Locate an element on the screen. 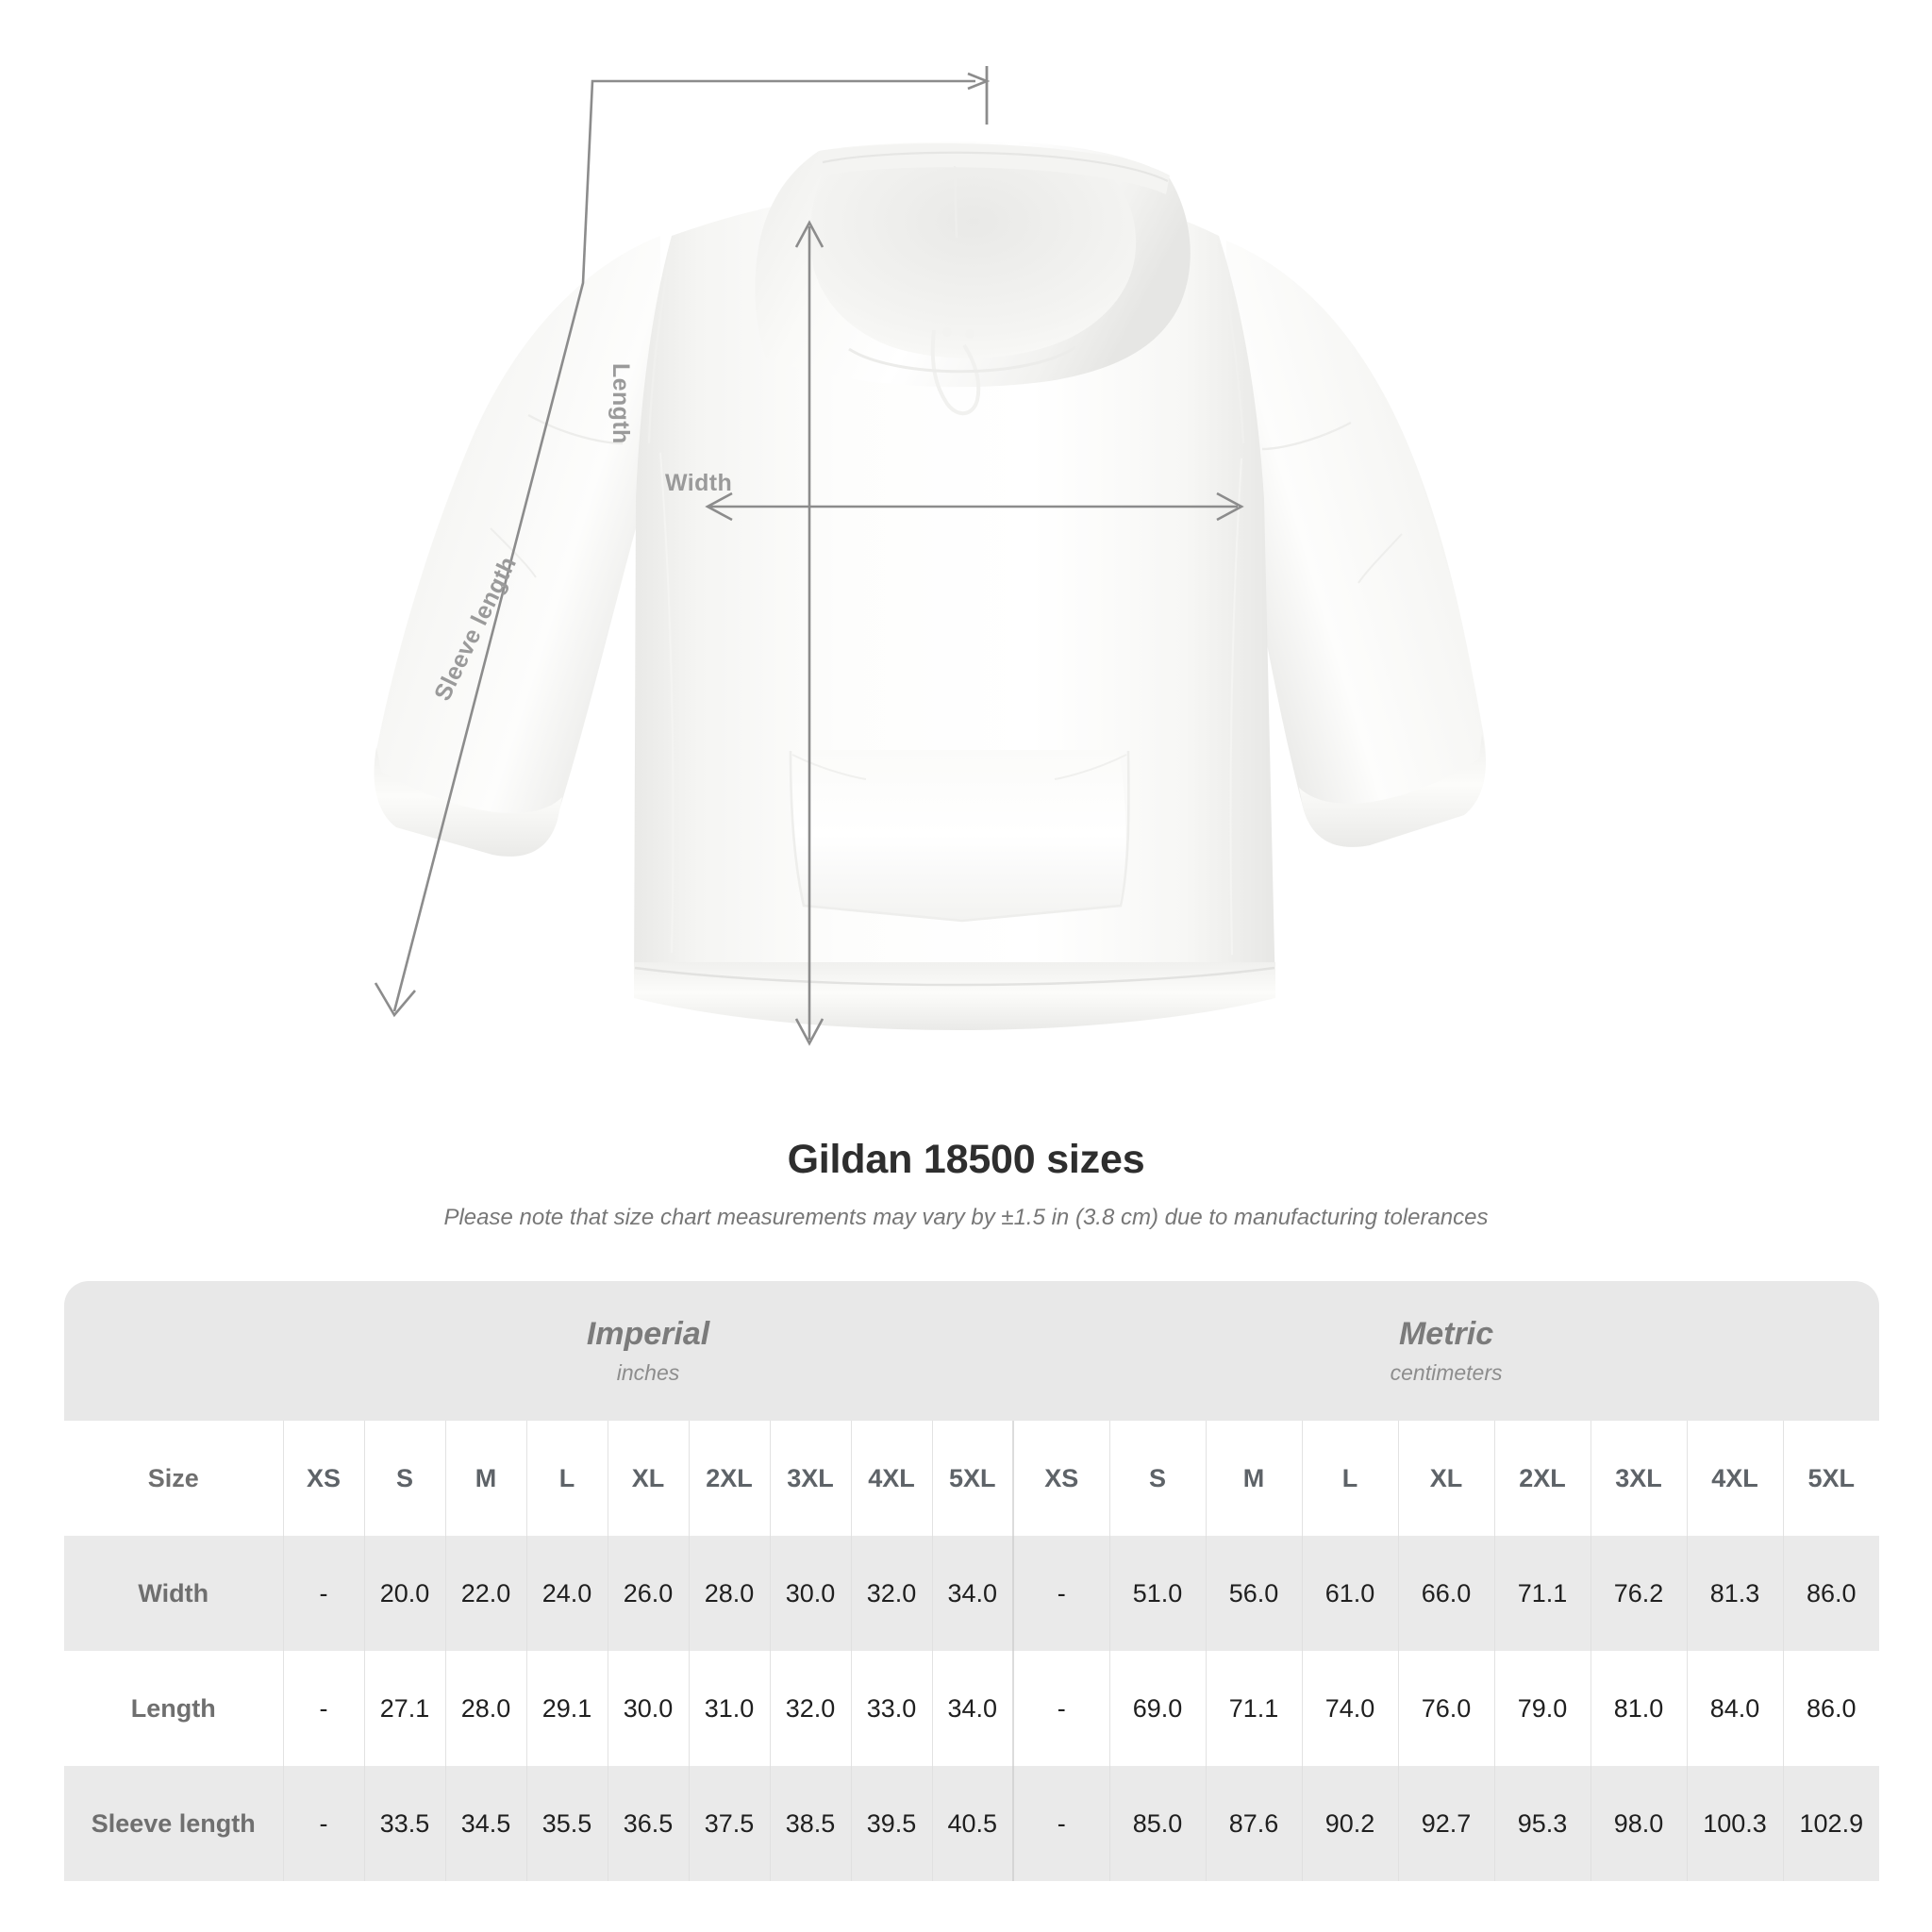 This screenshot has width=1932, height=1932. sleeve-bottom-arrowhead is located at coordinates (395, 1000).